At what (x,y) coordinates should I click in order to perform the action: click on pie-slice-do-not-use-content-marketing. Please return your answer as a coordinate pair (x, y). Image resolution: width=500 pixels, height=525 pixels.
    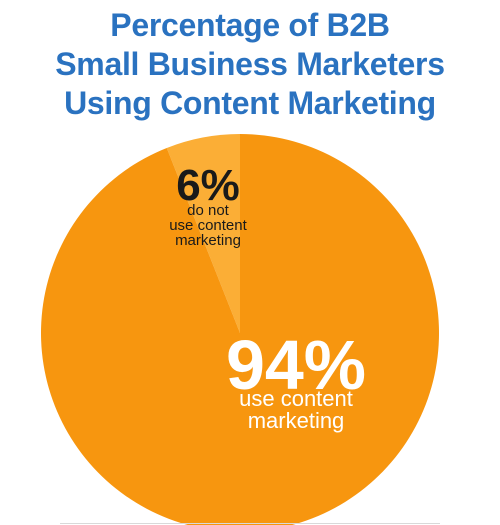
    Looking at the image, I should click on (203, 233).